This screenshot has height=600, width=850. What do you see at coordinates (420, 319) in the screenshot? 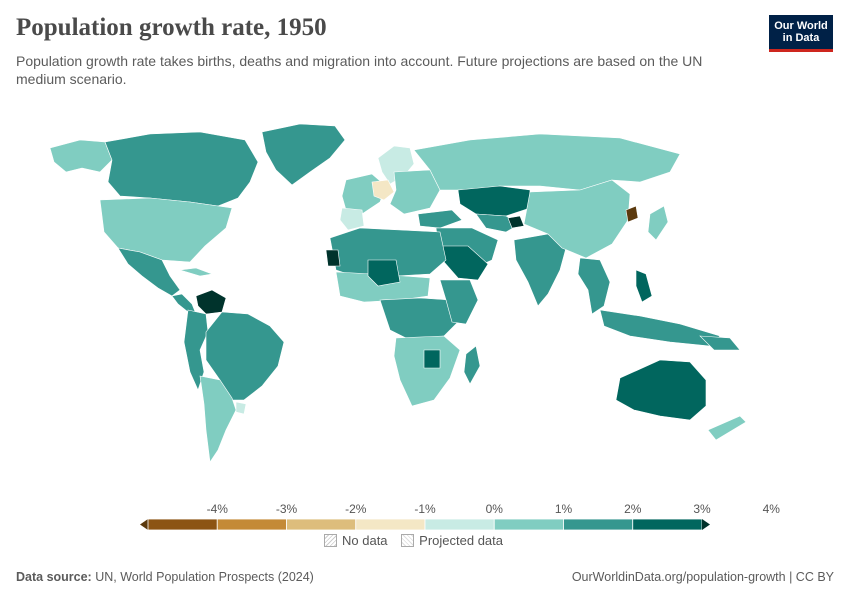
I see `region-central-africa` at bounding box center [420, 319].